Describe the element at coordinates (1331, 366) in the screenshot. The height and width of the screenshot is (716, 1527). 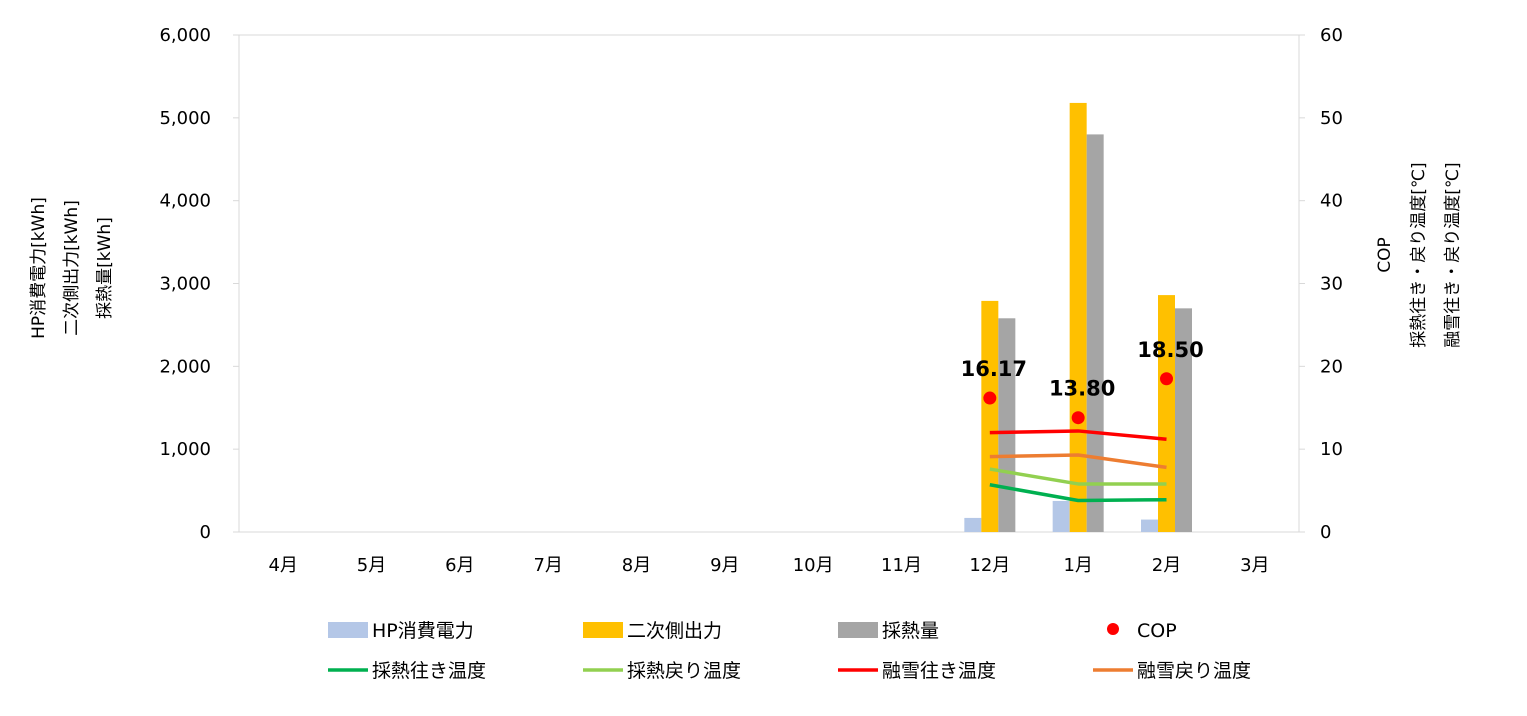
I see `y-right-tick-label: 20` at that location.